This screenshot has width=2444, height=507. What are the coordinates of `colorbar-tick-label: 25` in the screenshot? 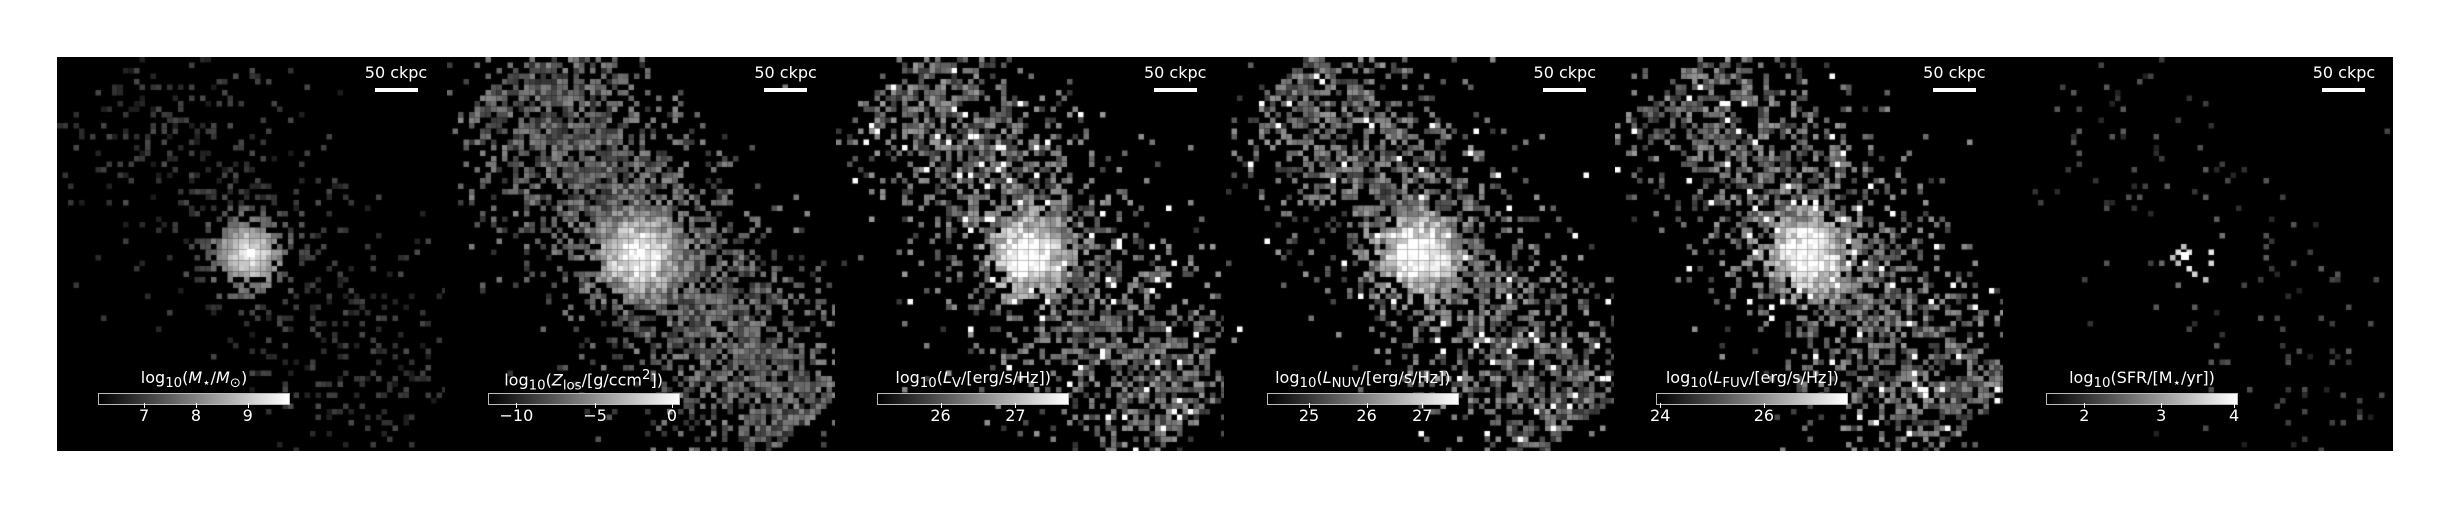 It's located at (1309, 415).